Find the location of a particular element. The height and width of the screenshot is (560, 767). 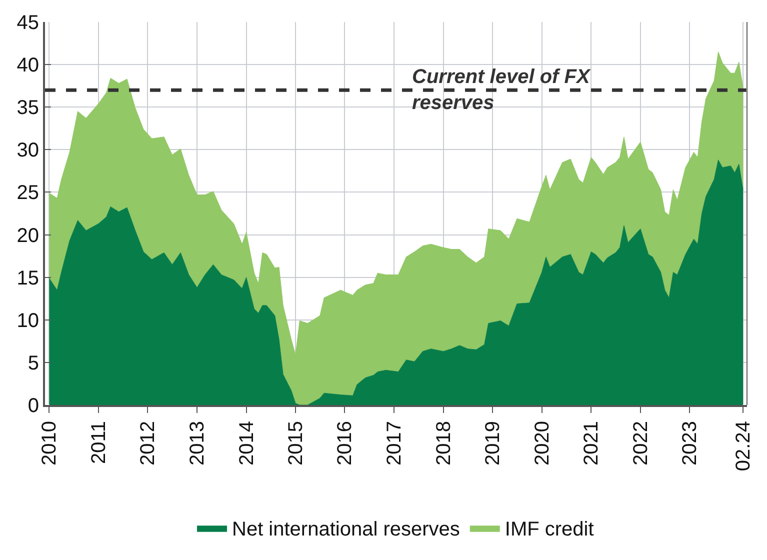

y-tick-label: 0 is located at coordinates (33, 406).